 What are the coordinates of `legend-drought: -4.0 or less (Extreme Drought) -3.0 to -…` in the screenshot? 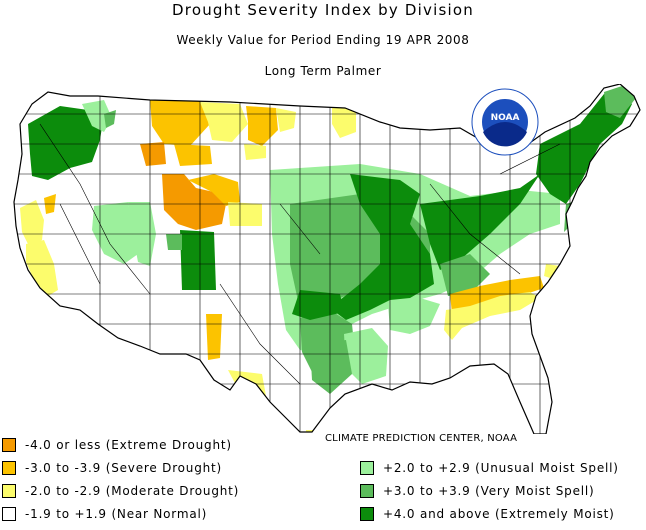 It's located at (121, 479).